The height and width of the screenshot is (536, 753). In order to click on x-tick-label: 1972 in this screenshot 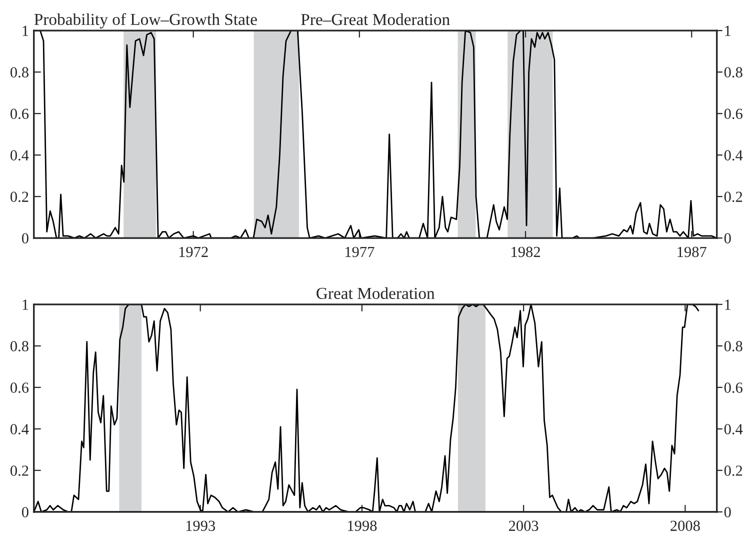, I will do `click(193, 252)`.